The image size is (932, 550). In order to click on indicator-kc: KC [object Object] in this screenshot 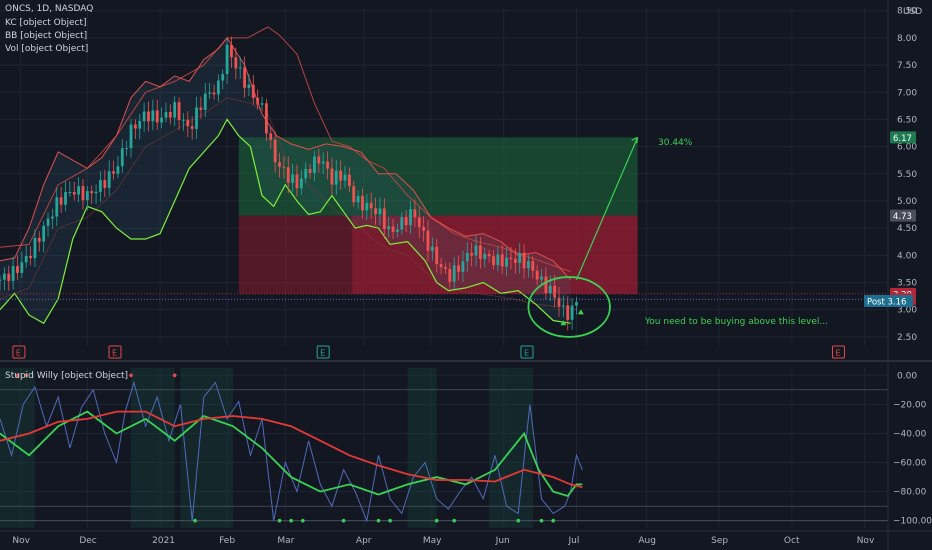, I will do `click(46, 23)`.